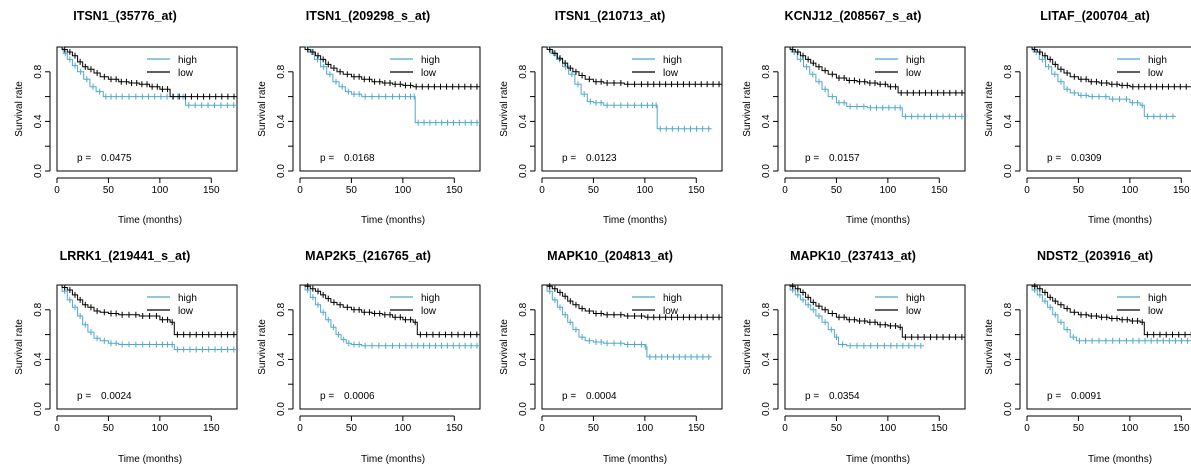 This screenshot has width=1191, height=468. What do you see at coordinates (1086, 396) in the screenshot?
I see `p-value: 0.0091` at bounding box center [1086, 396].